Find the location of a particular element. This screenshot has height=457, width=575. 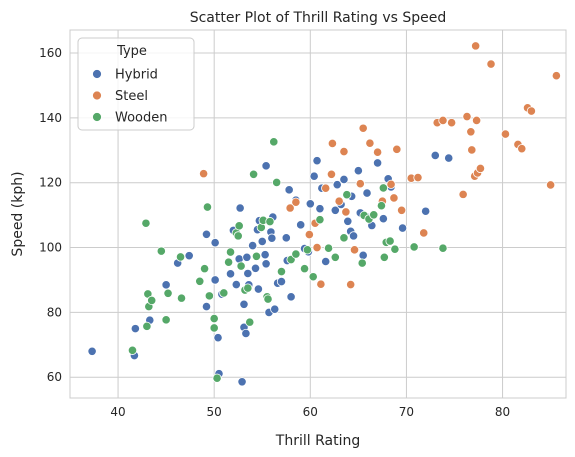

x-tick-label: 40 is located at coordinates (117, 412).